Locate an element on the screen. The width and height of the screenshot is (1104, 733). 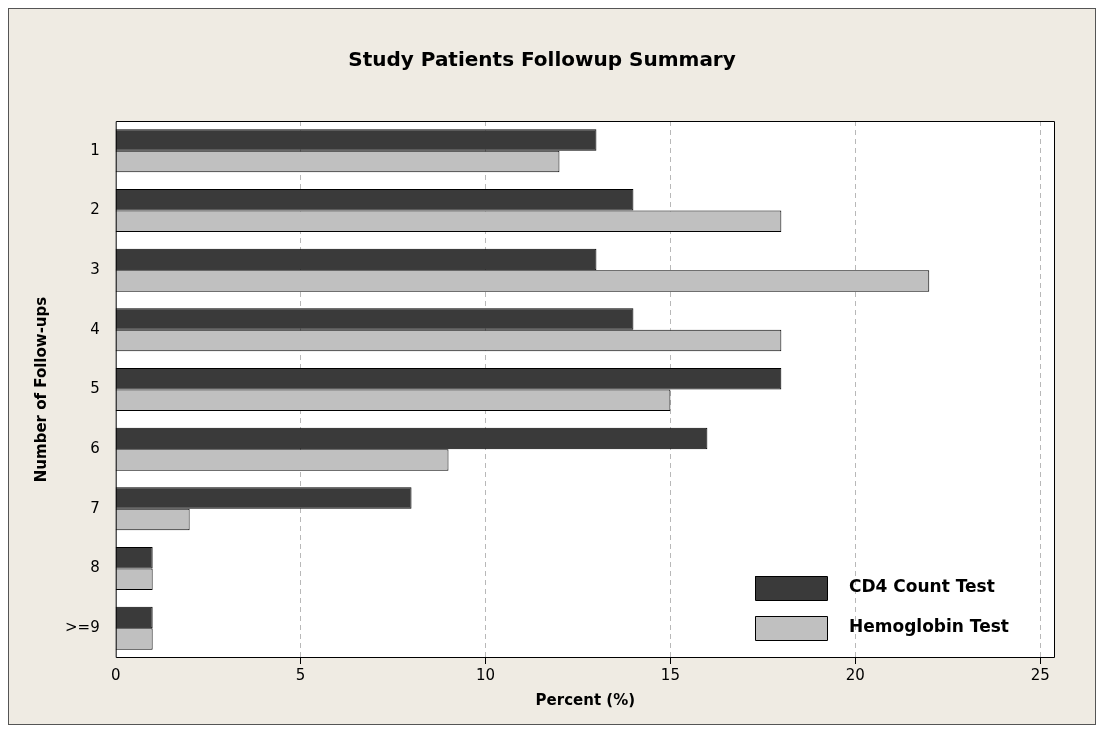
y-tick-label: 2 is located at coordinates (95, 209).